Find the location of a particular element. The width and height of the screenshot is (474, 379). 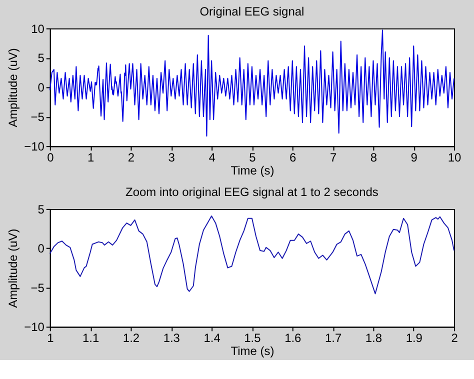

chart-title: Original EEG signal is located at coordinates (252, 11).